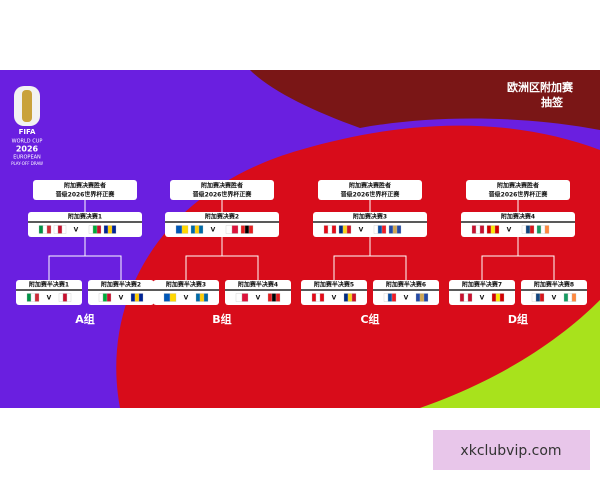 The image size is (600, 484). I want to click on subtitle: 抽签, so click(552, 102).